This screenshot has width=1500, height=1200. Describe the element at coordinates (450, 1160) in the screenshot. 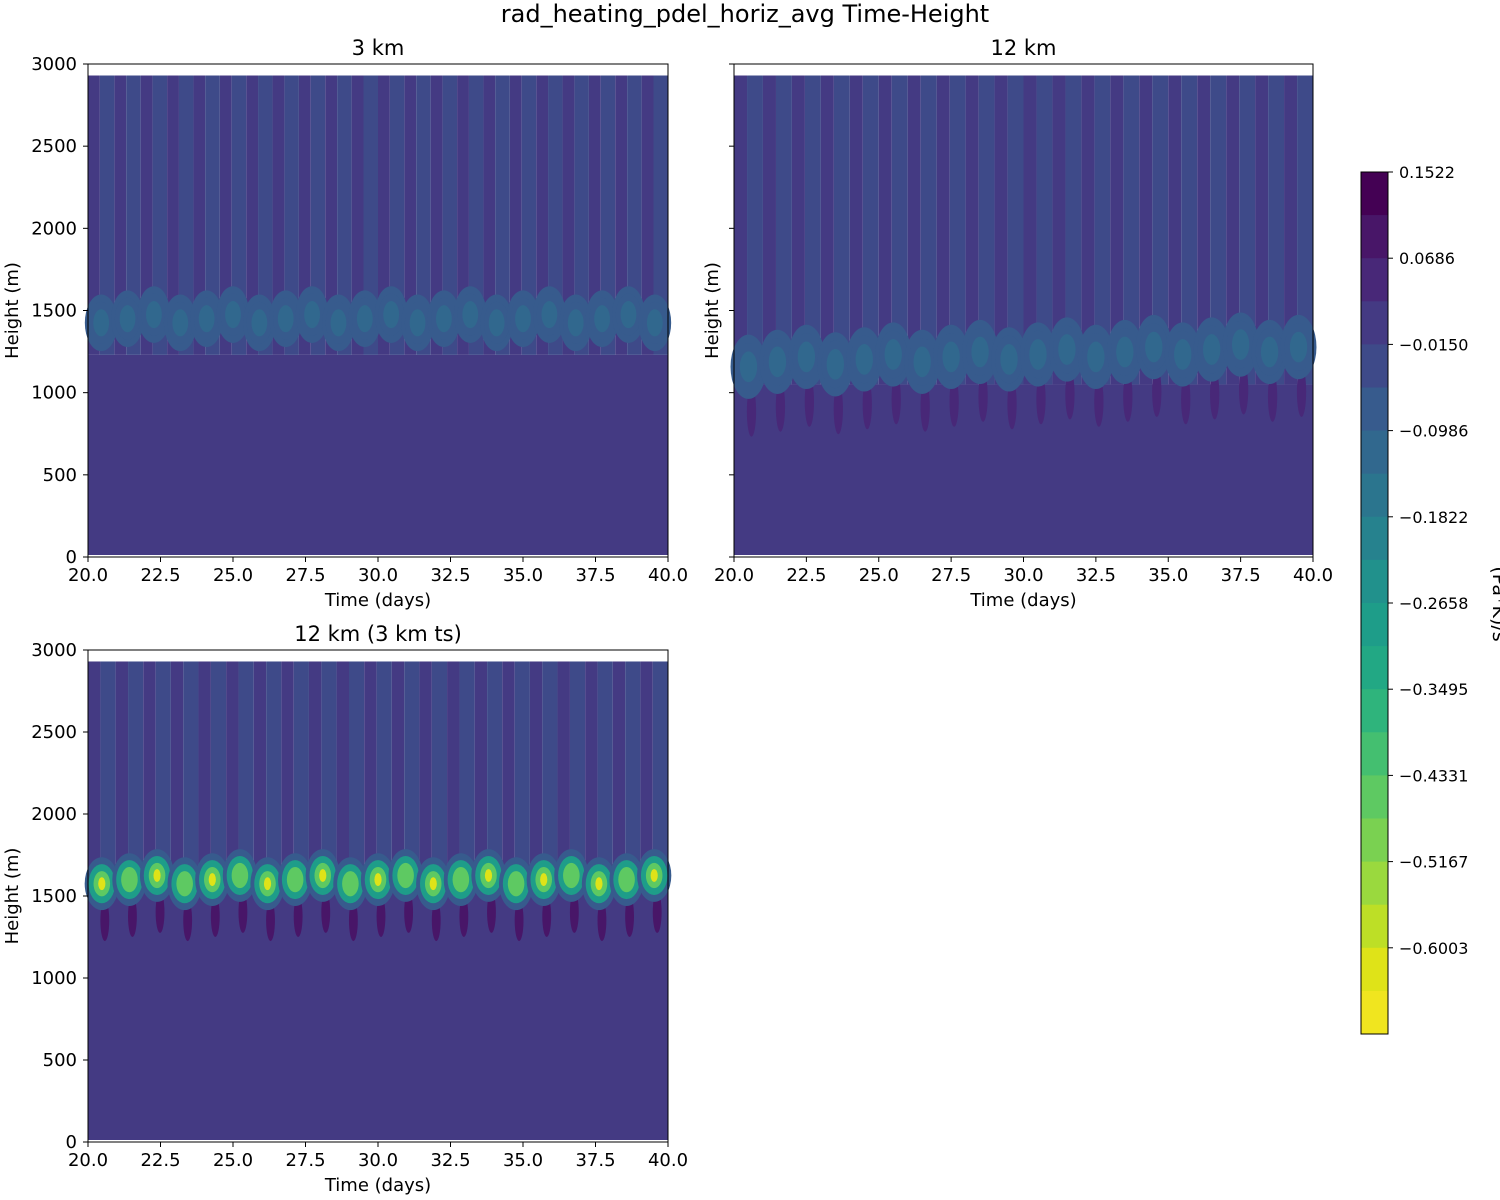

I see `x-tick-label: 32.5` at that location.